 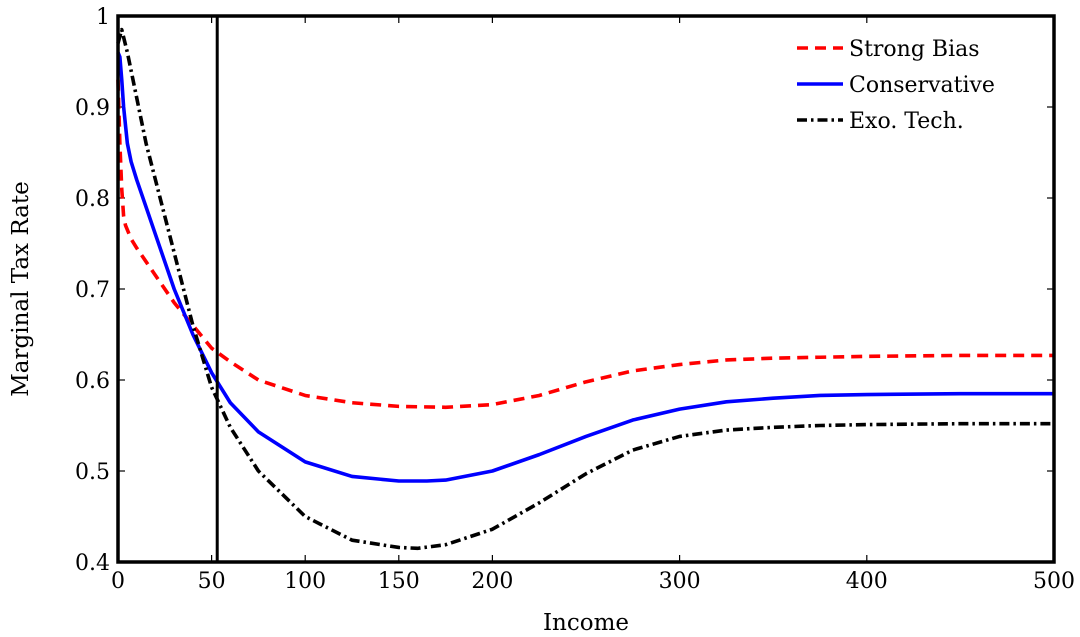 What do you see at coordinates (305, 581) in the screenshot?
I see `x-tick-label: 100` at bounding box center [305, 581].